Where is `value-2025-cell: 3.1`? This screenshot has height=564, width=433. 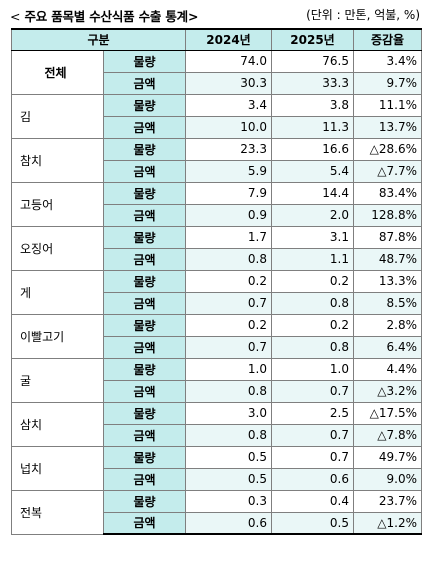 value-2025-cell: 3.1 is located at coordinates (312, 237).